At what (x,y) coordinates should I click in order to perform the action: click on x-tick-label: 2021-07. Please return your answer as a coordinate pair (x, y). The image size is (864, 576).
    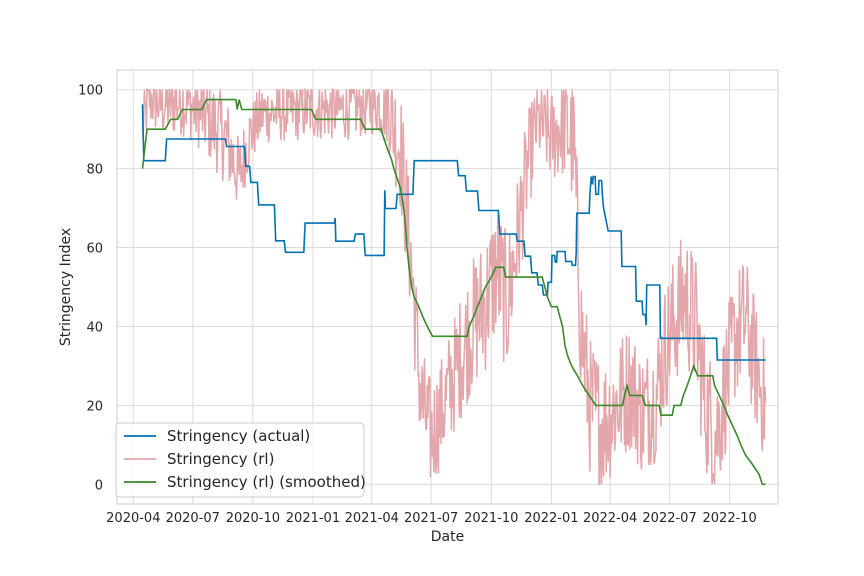
    Looking at the image, I should click on (431, 518).